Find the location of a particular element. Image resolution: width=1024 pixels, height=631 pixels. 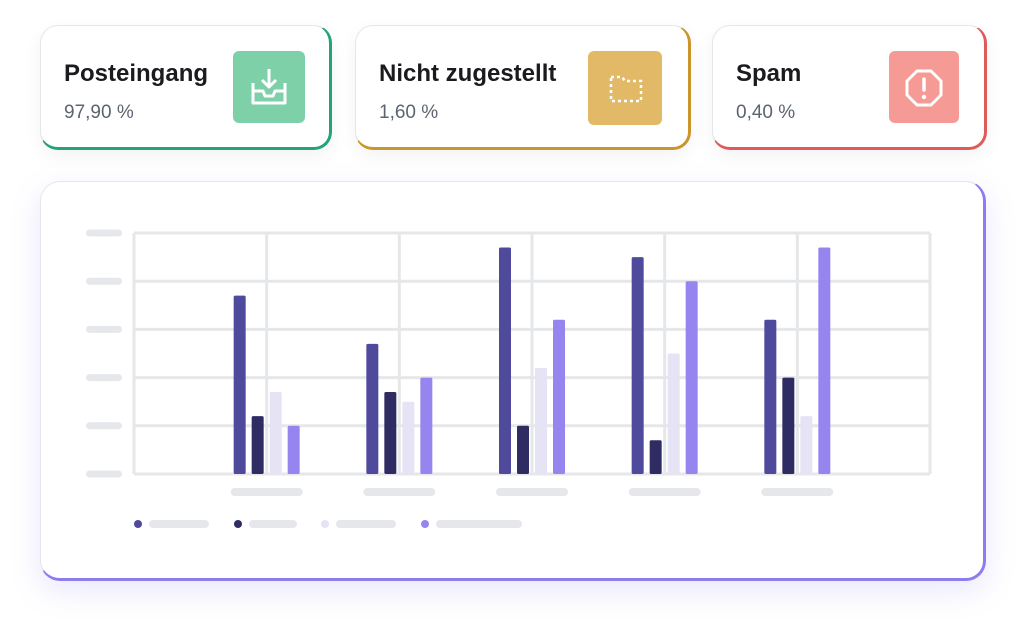

card-title: Posteingang is located at coordinates (136, 73).